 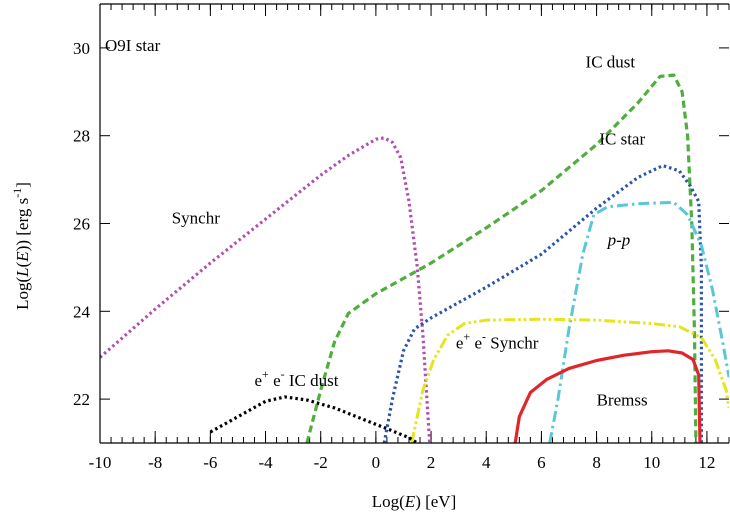 What do you see at coordinates (81, 136) in the screenshot?
I see `y-tick-label: 28` at bounding box center [81, 136].